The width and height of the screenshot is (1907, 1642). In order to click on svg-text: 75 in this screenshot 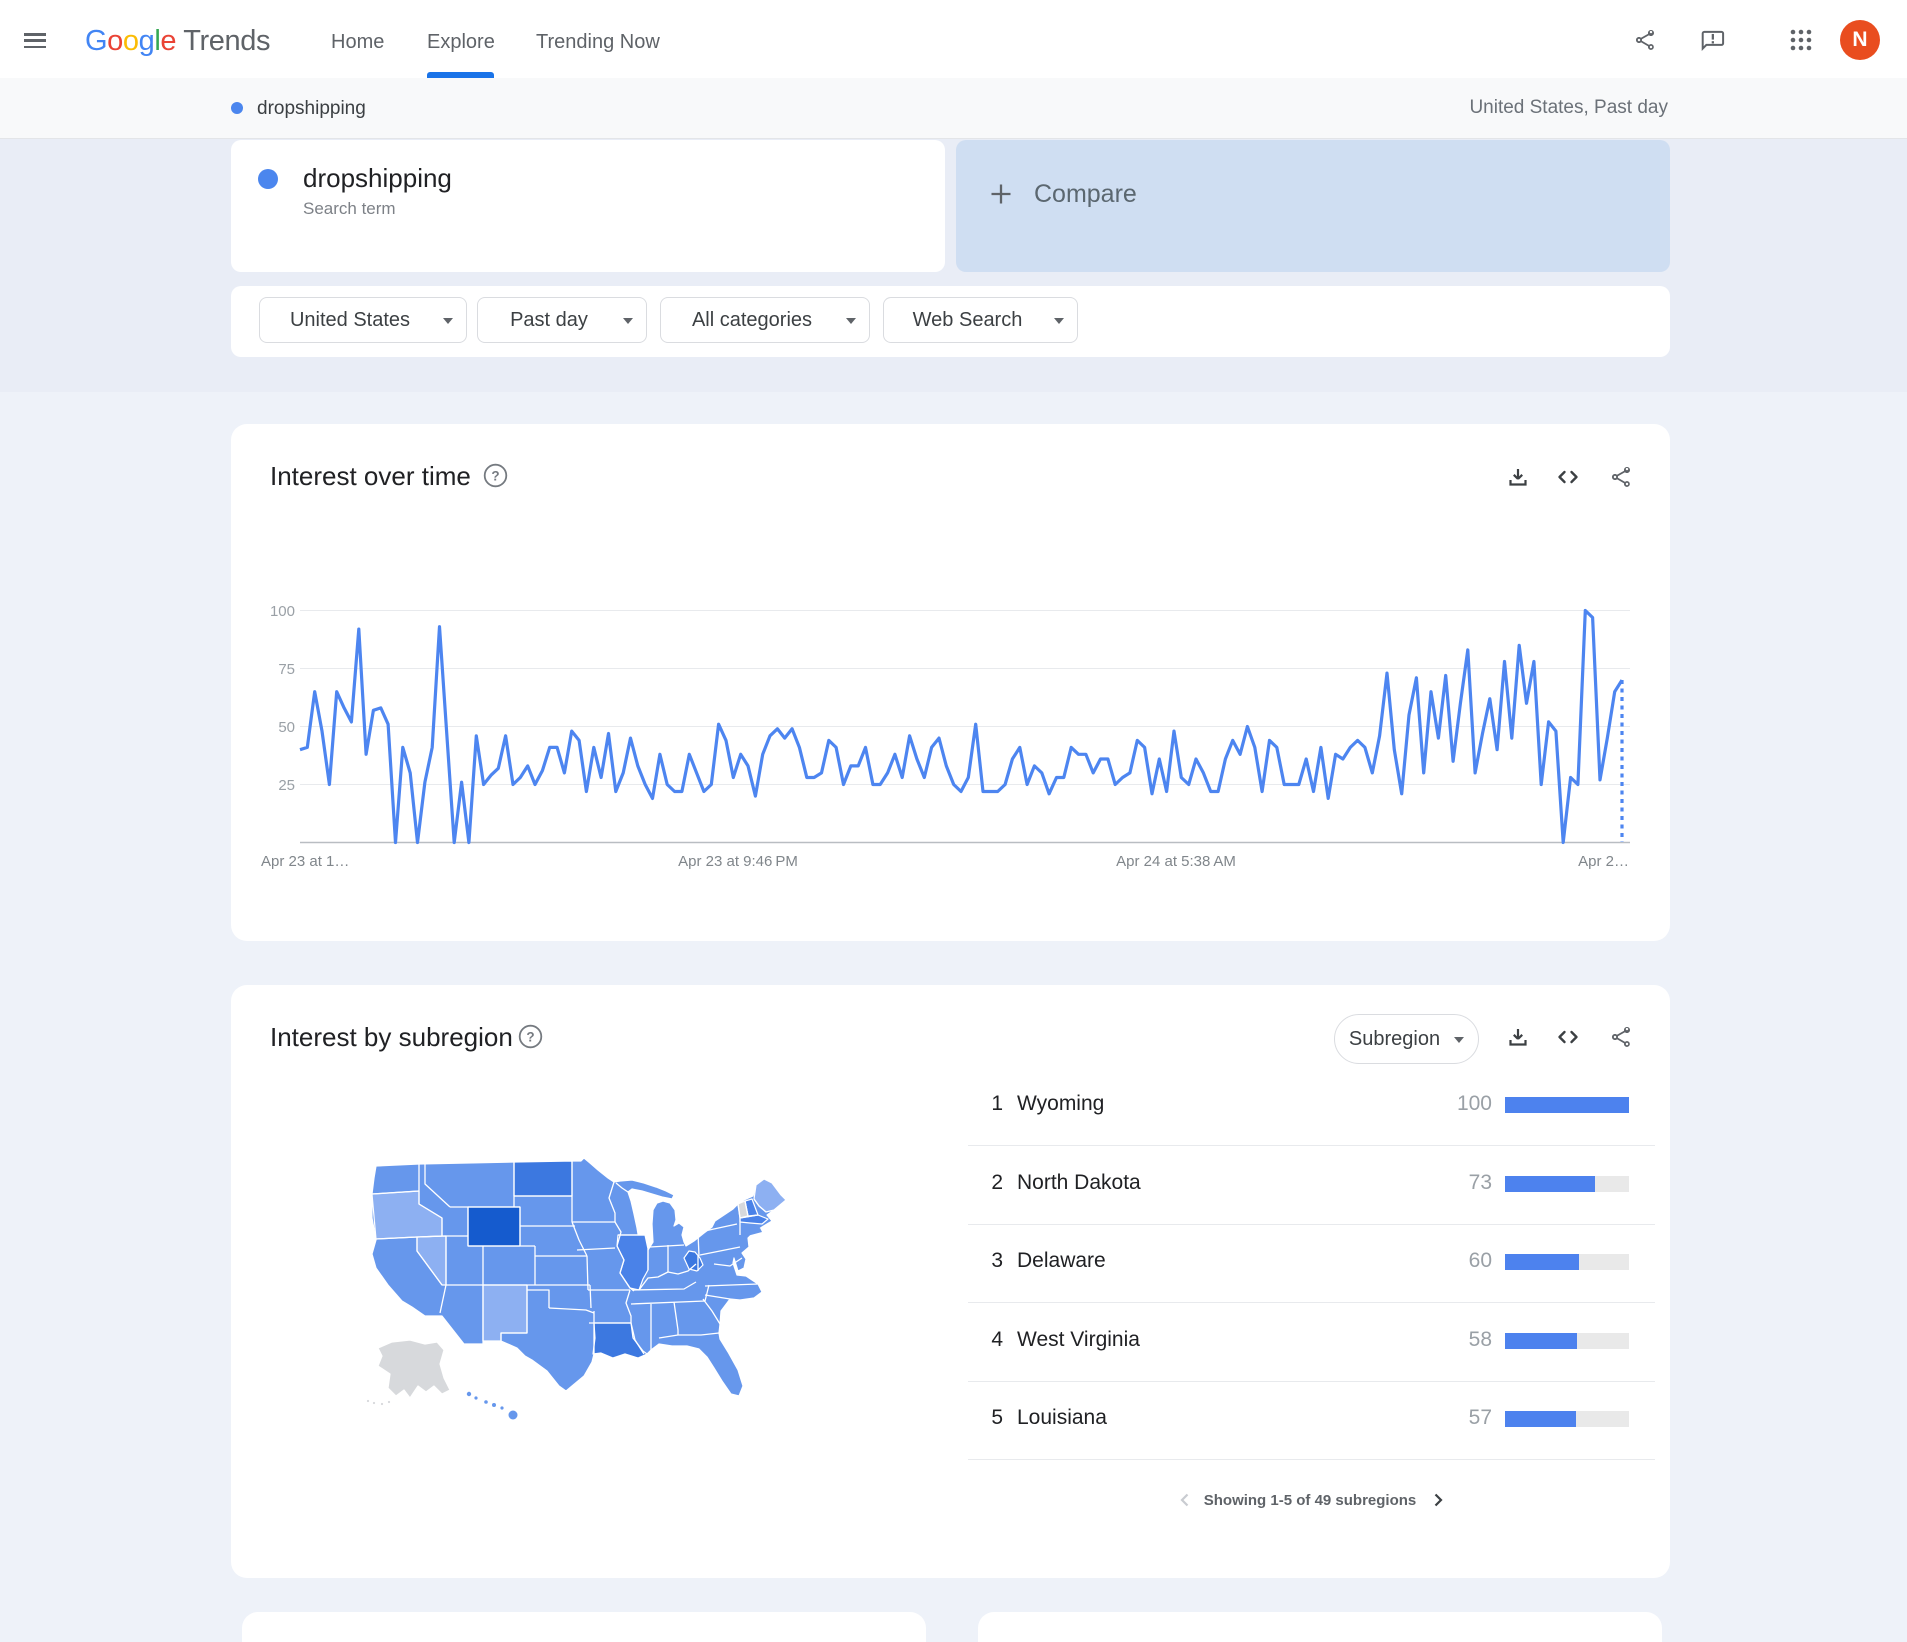, I will do `click(286, 669)`.